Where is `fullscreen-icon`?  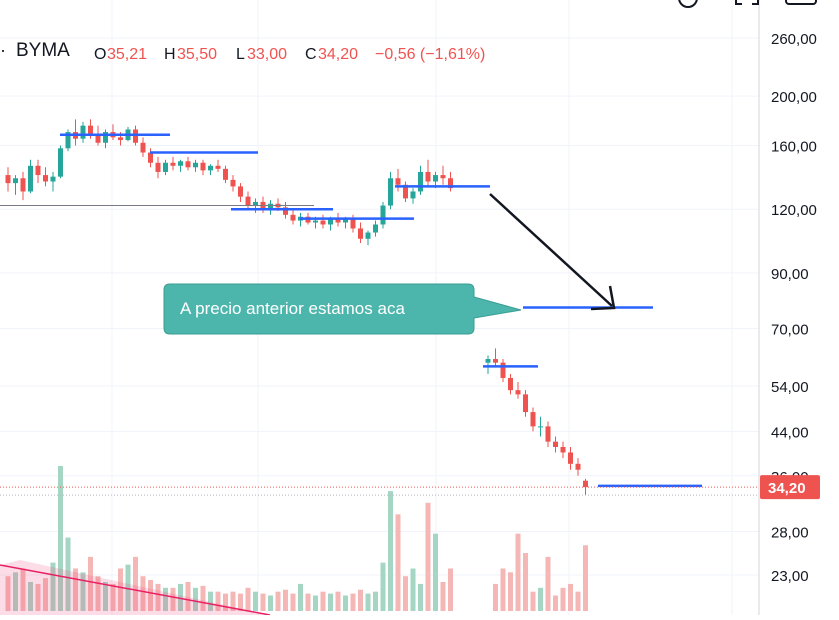
fullscreen-icon is located at coordinates (747, 2).